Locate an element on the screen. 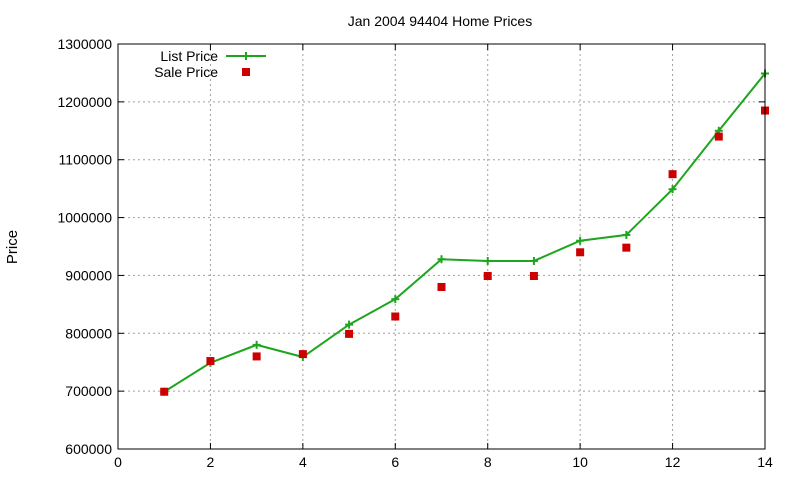 The image size is (800, 480). y-tick-label: 1200000 is located at coordinates (84, 102).